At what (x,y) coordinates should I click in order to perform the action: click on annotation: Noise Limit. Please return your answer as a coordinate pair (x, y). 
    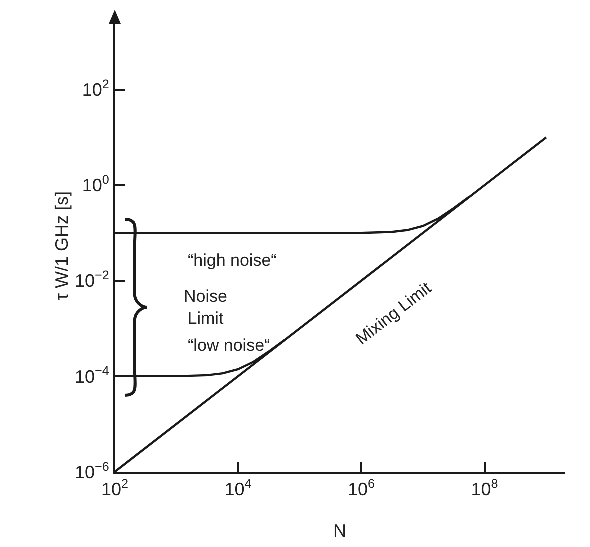
    Looking at the image, I should click on (206, 307).